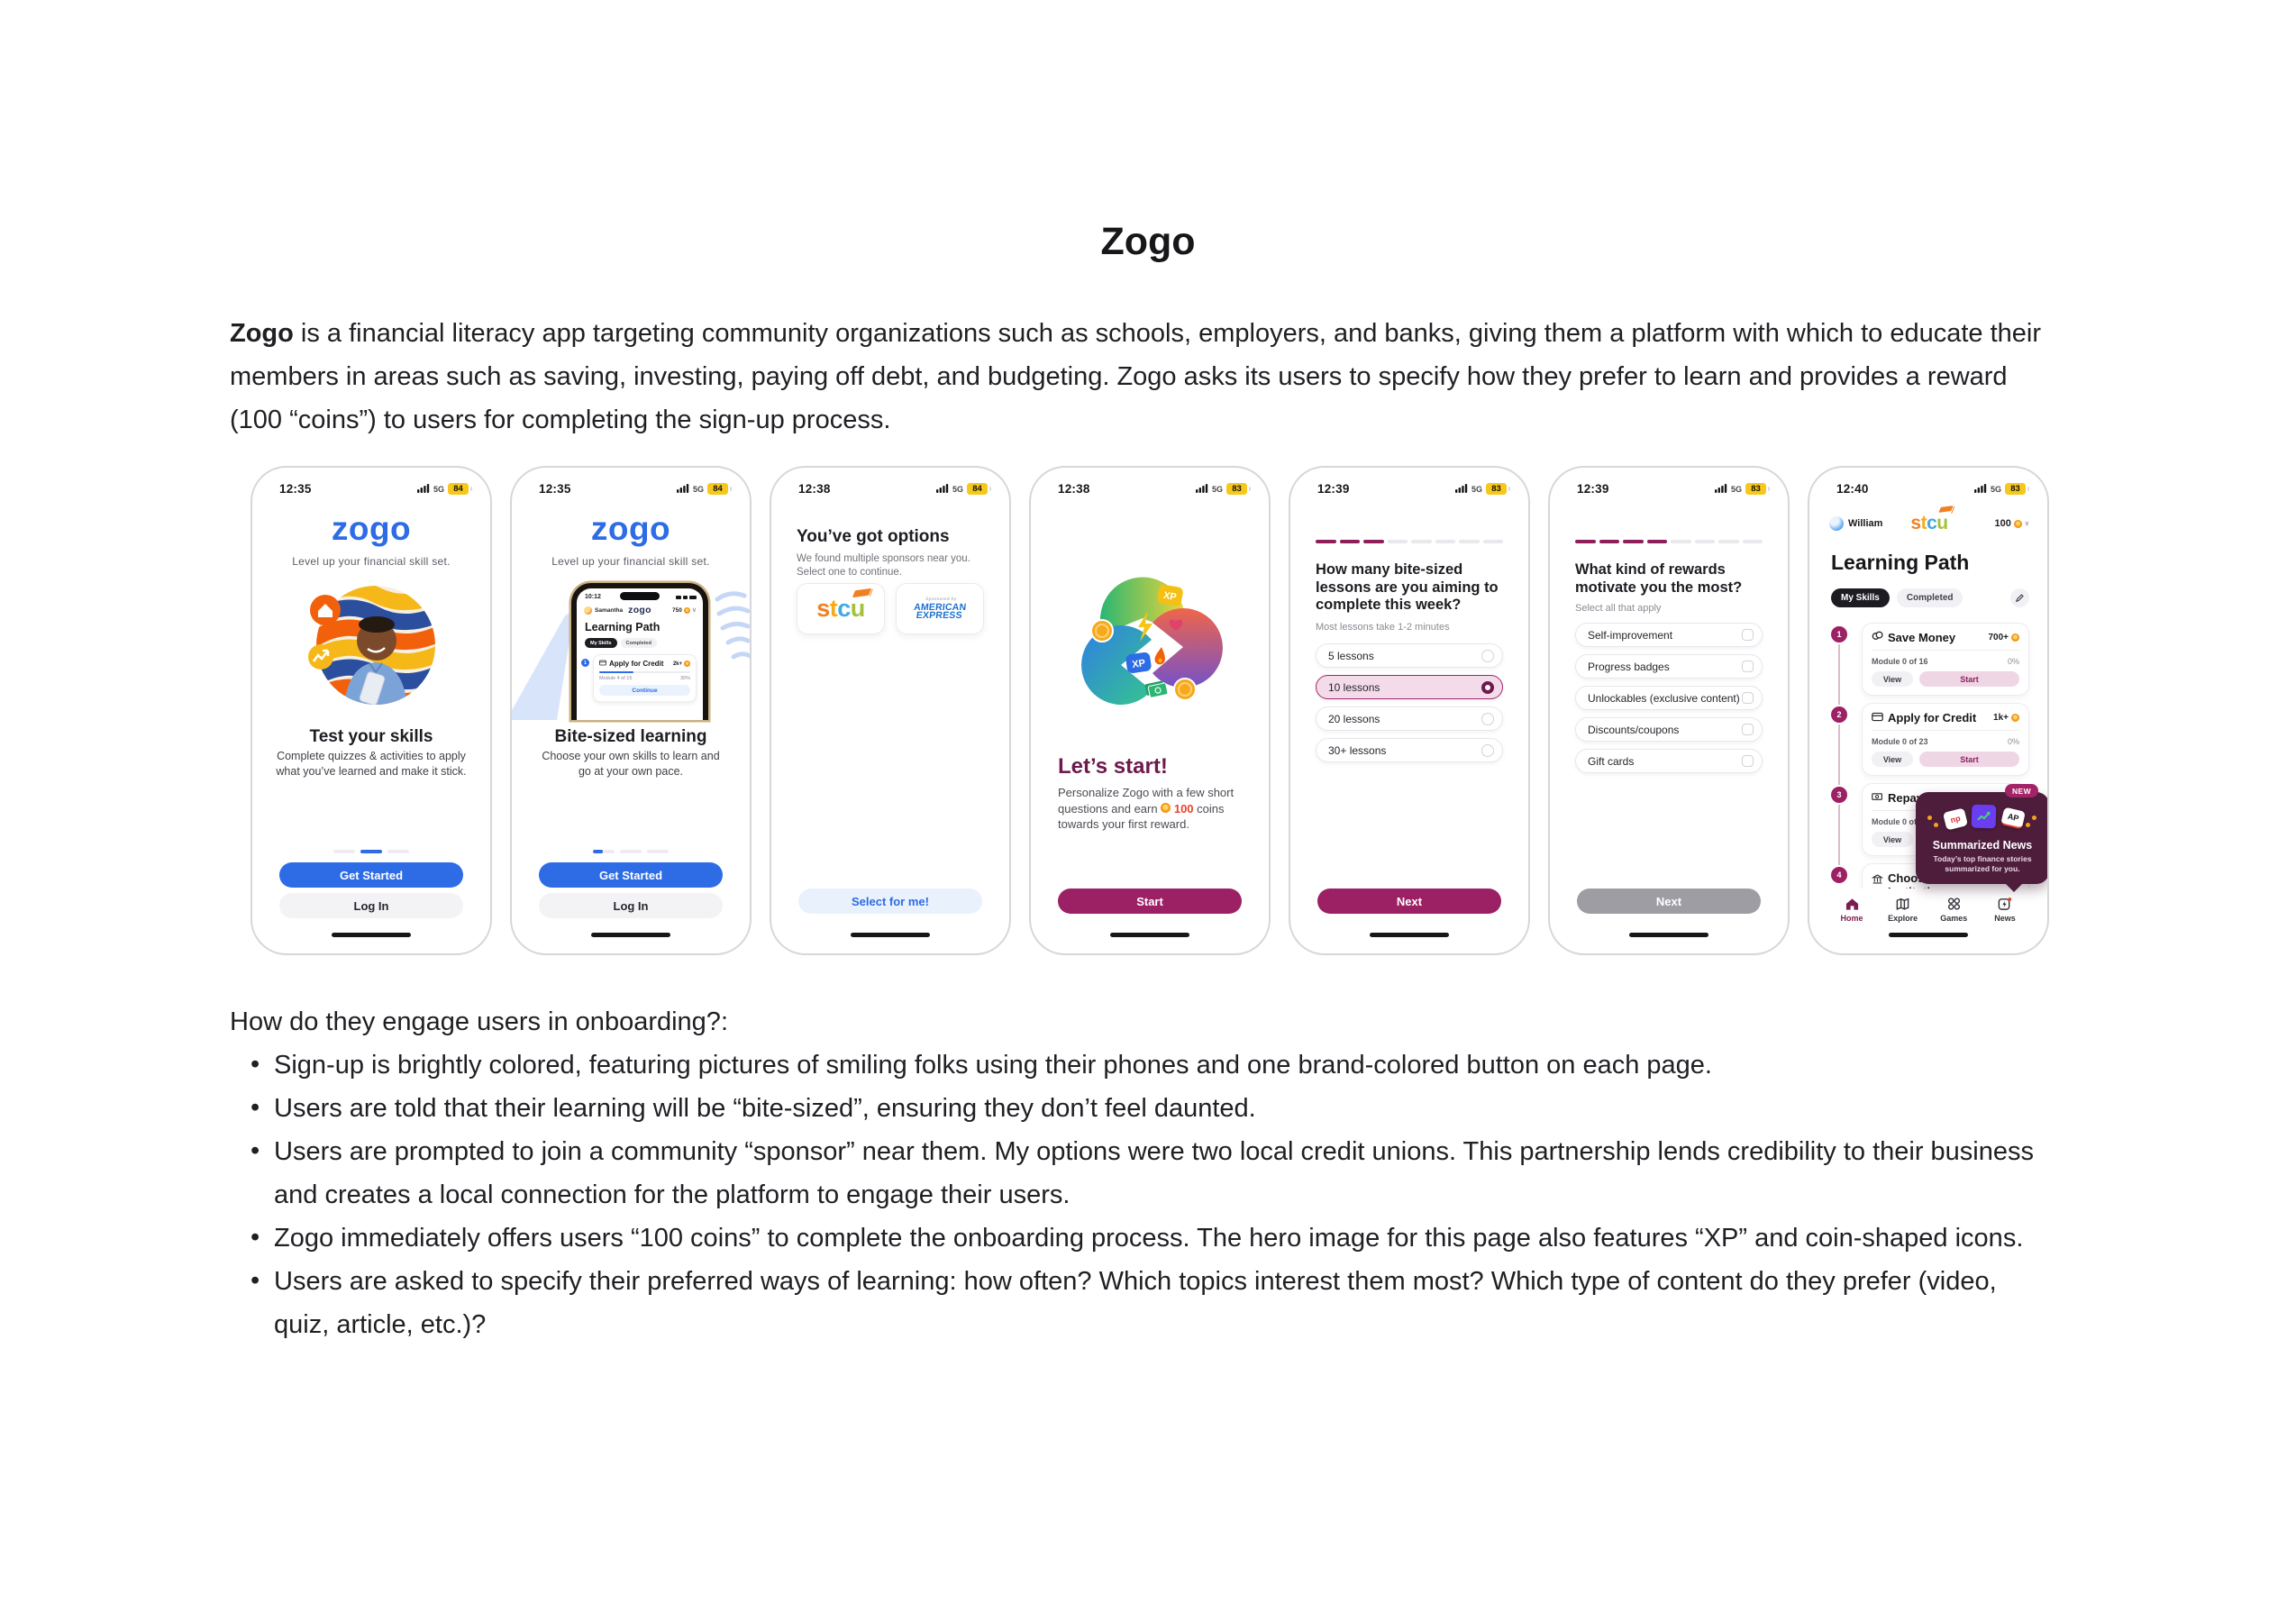  Describe the element at coordinates (1669, 761) in the screenshot. I see `option-gift-cards: Gift cards` at that location.